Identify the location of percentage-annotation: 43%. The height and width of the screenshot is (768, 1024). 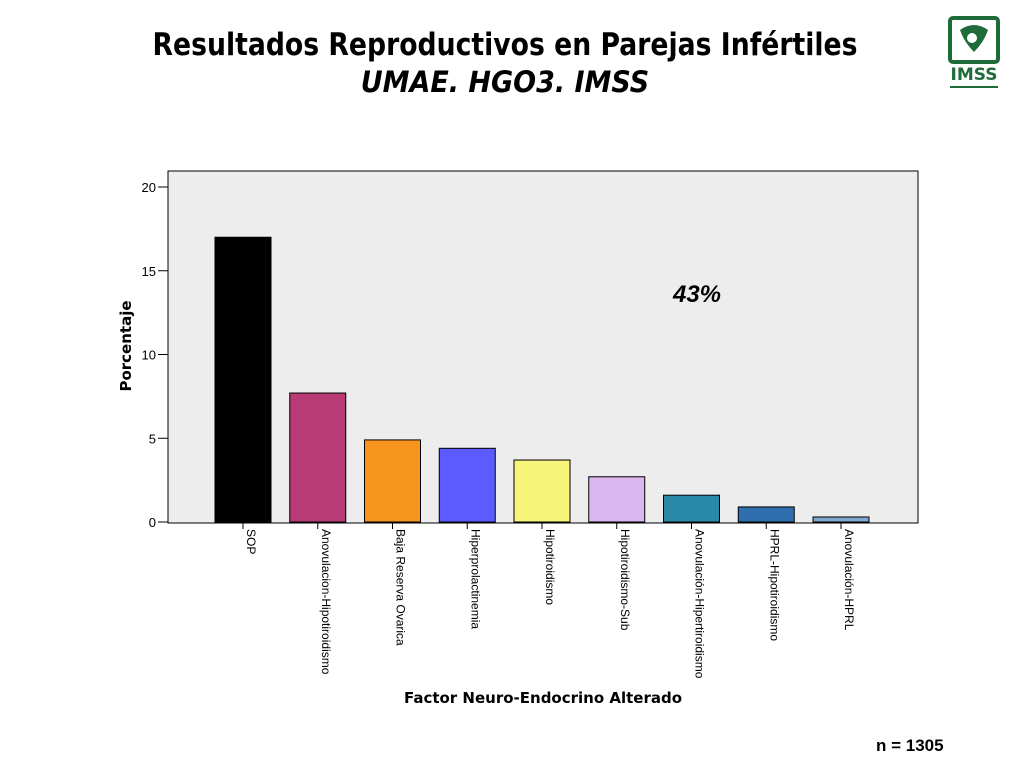
(696, 294).